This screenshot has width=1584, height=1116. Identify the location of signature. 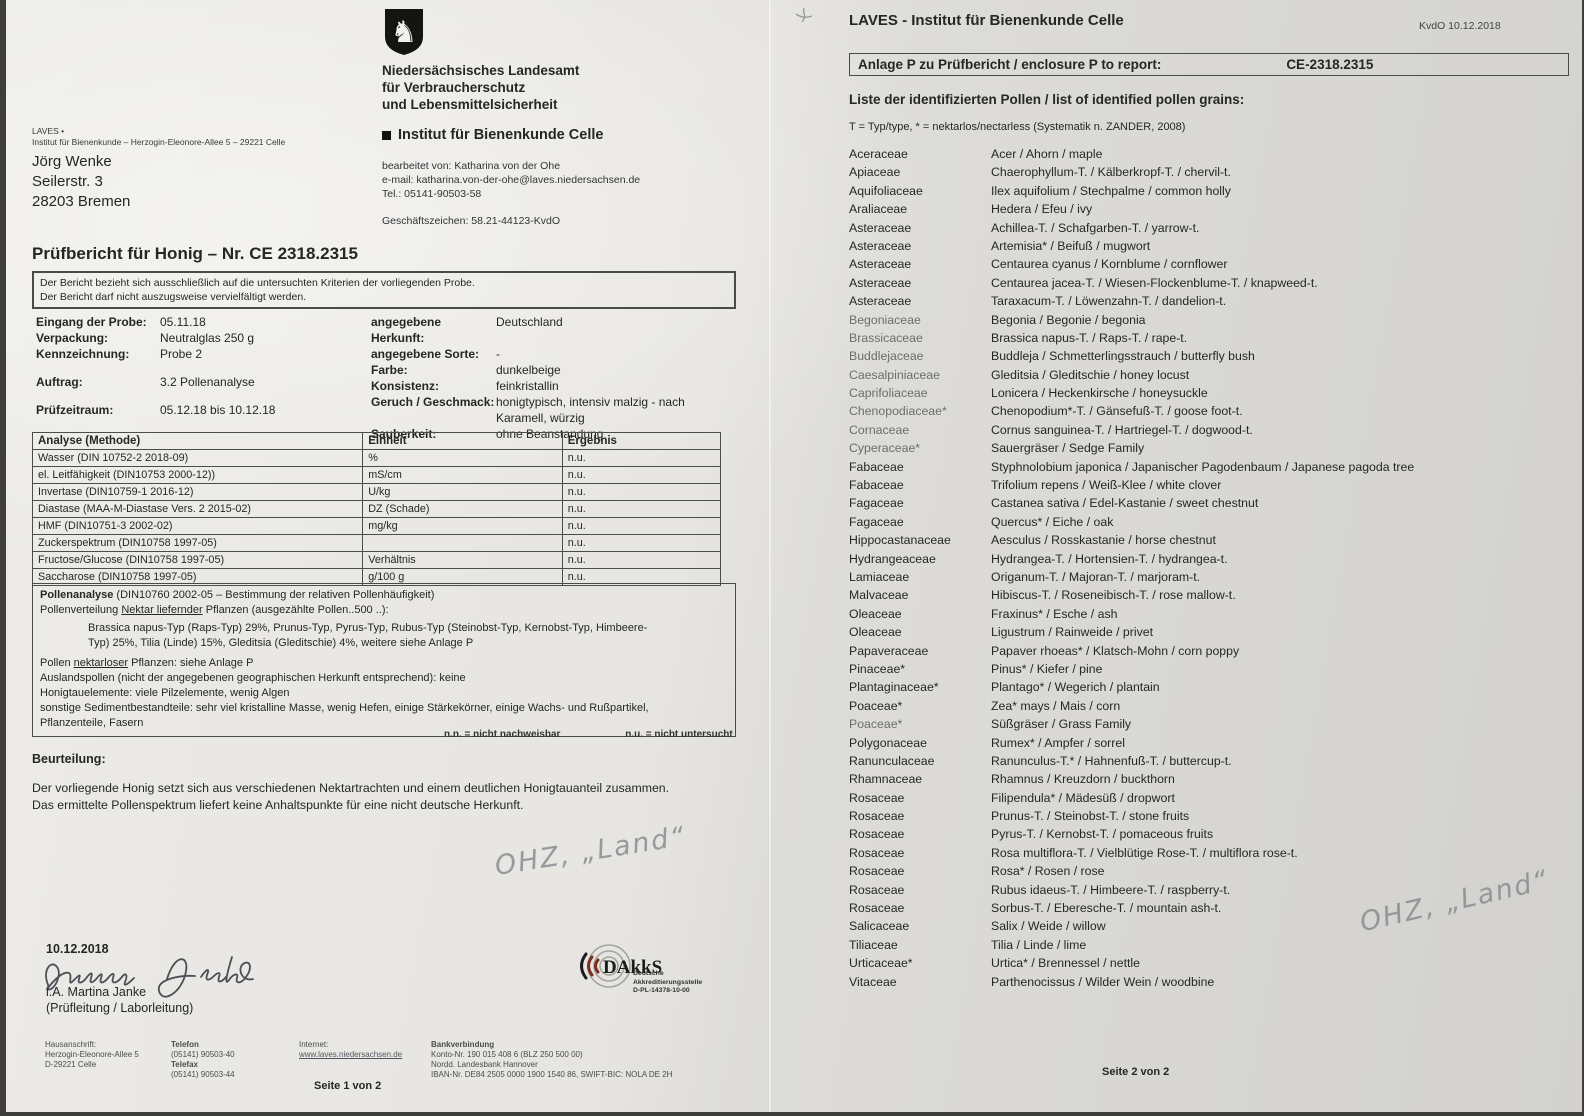
(149, 977).